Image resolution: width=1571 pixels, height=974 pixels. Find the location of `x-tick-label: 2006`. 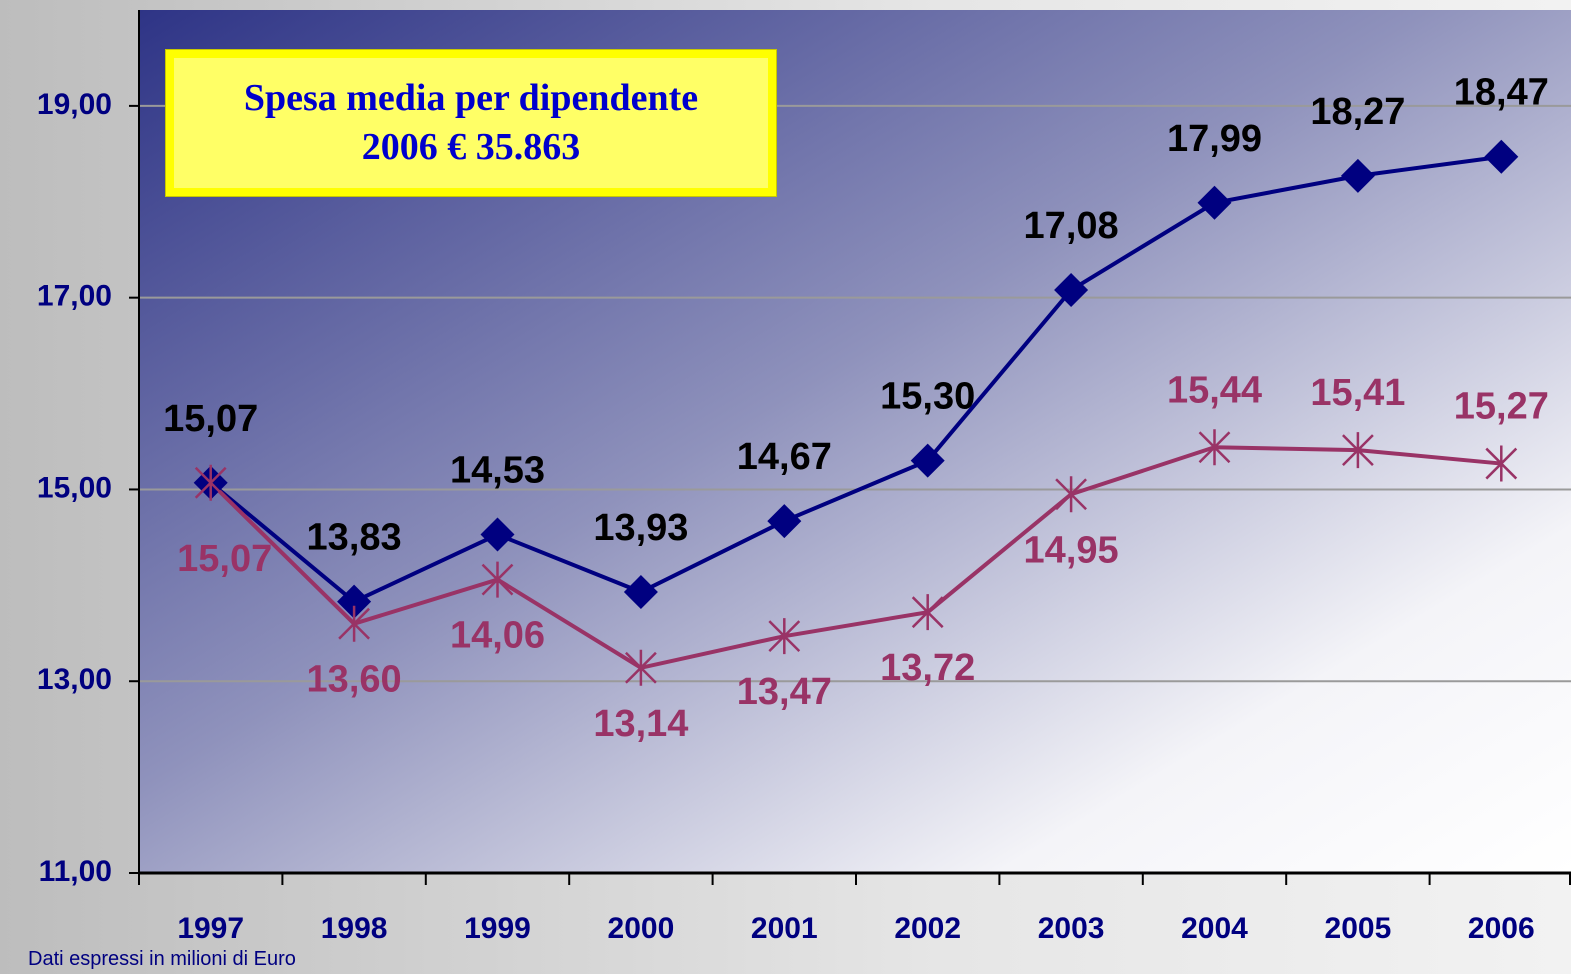

x-tick-label: 2006 is located at coordinates (1501, 928).